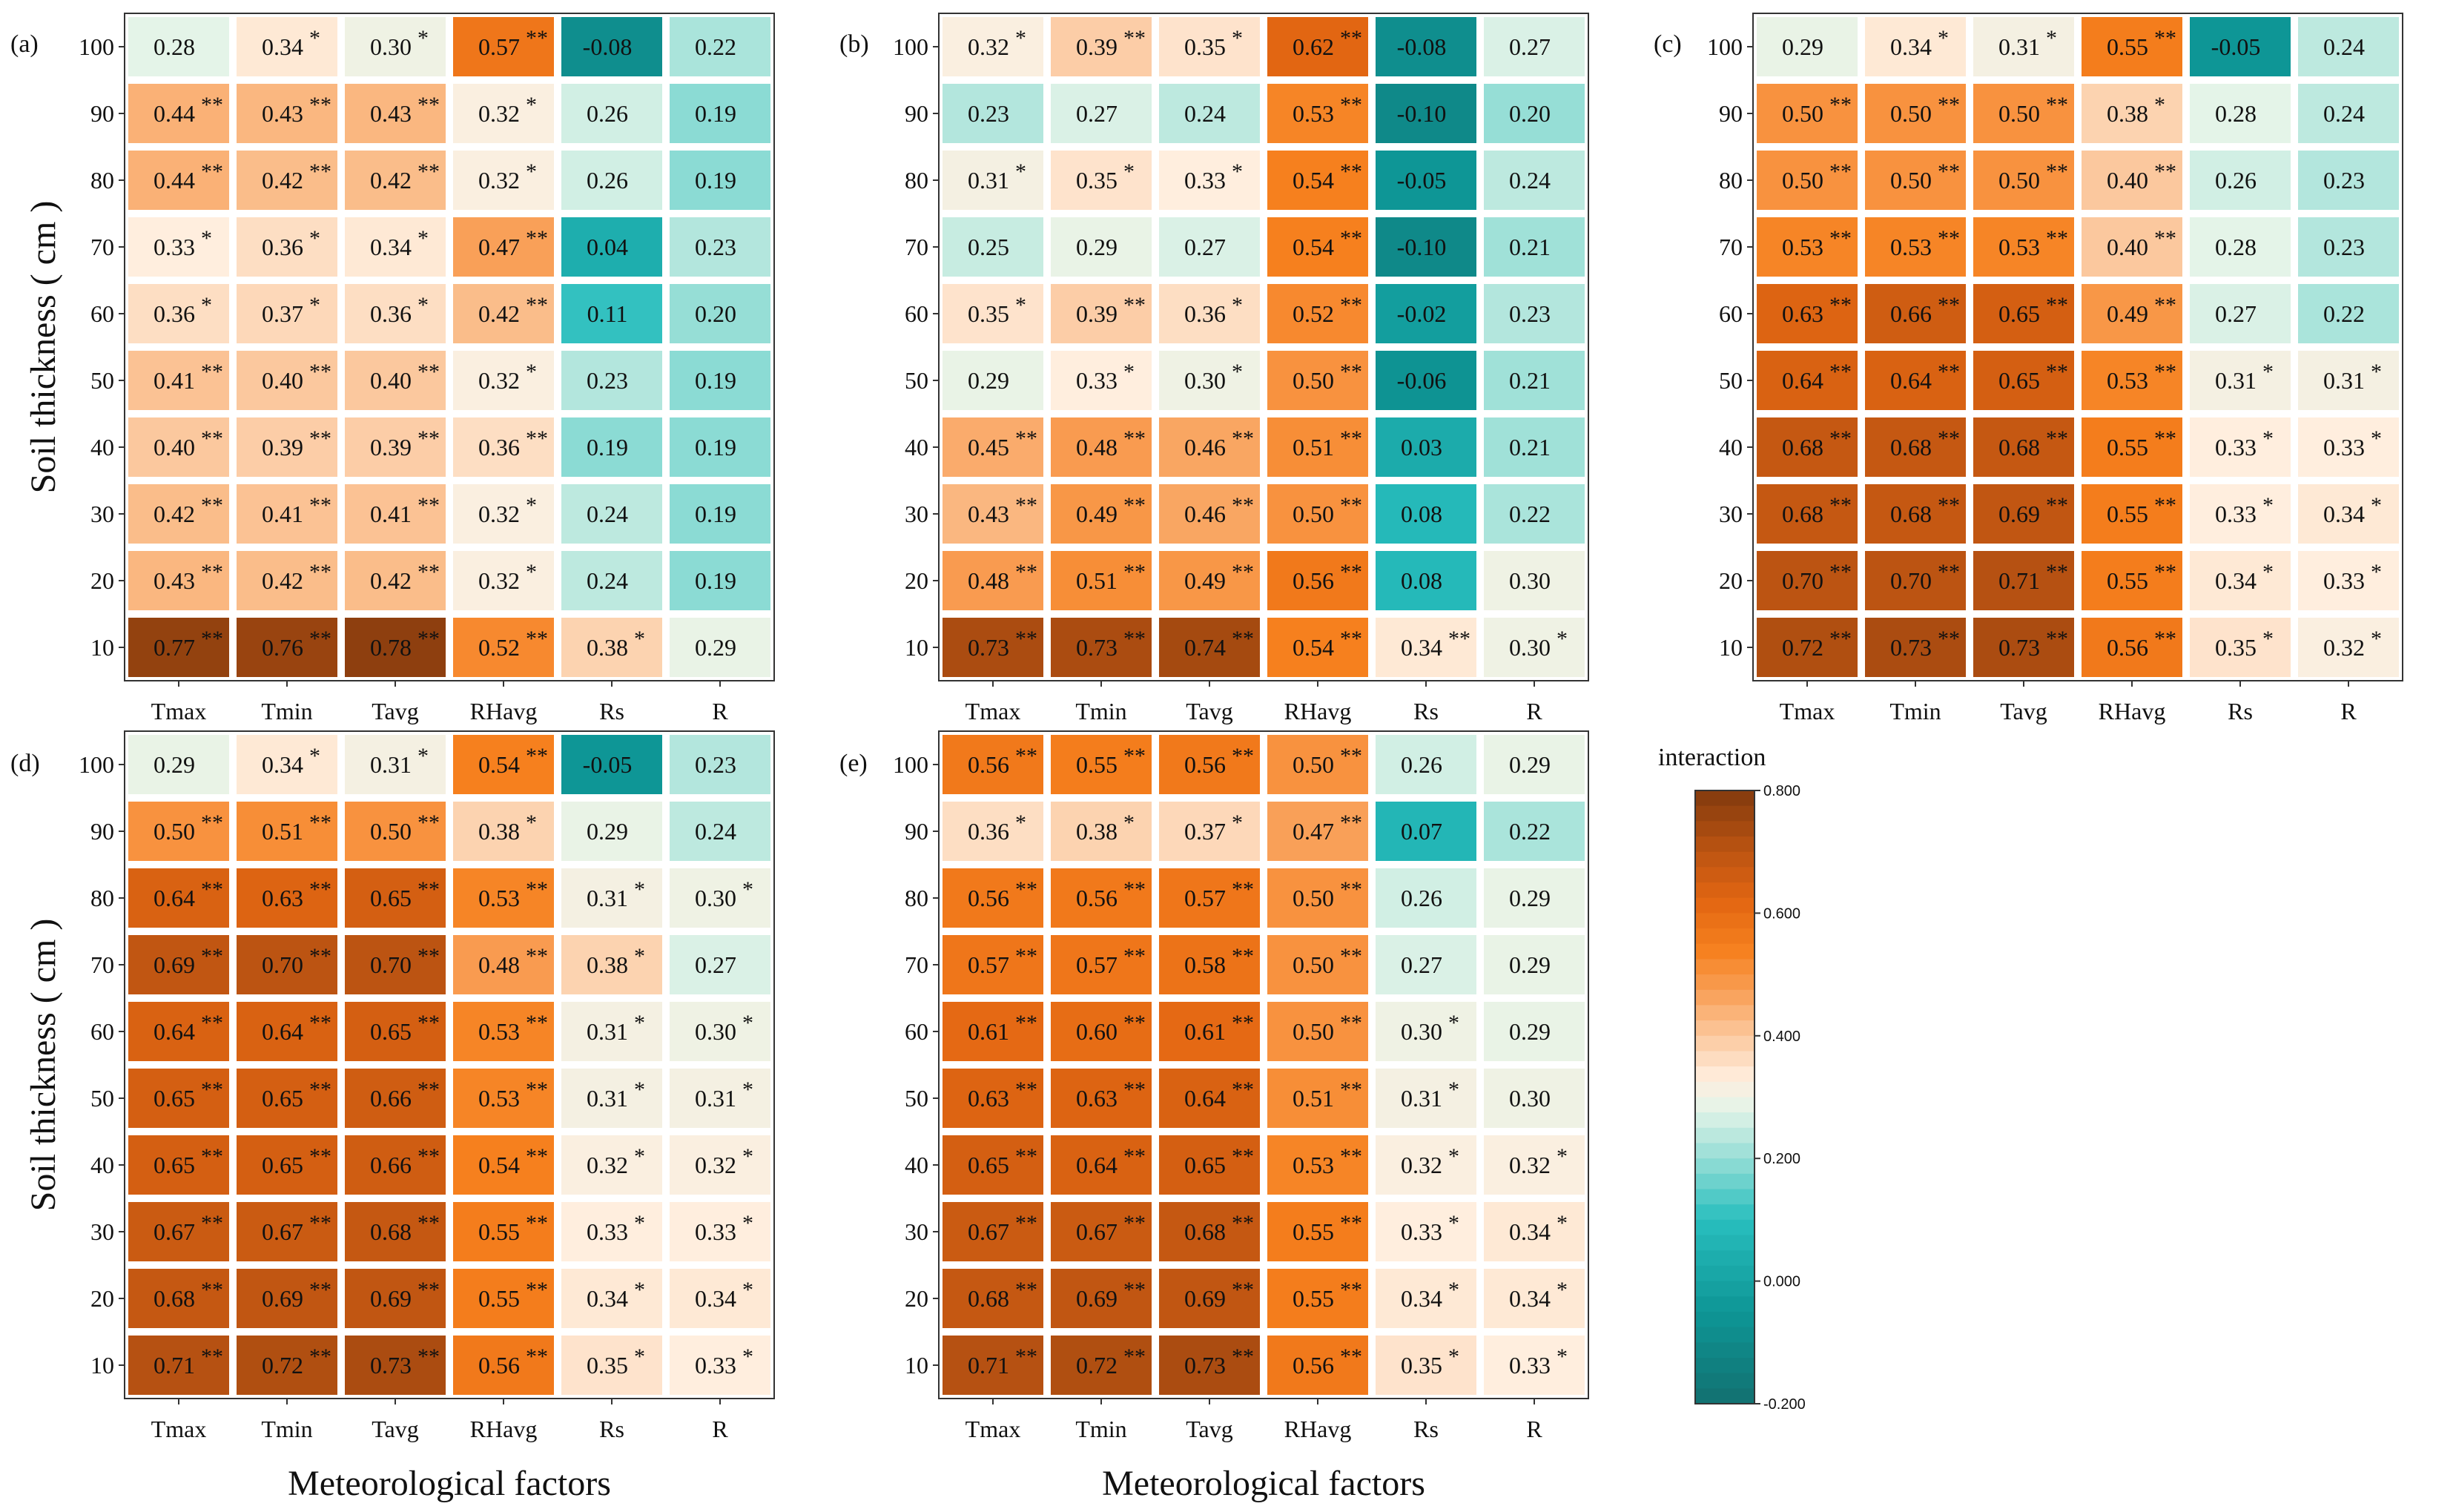 This screenshot has width=2456, height=1512. I want to click on cell-value-label: 0.43, so click(988, 514).